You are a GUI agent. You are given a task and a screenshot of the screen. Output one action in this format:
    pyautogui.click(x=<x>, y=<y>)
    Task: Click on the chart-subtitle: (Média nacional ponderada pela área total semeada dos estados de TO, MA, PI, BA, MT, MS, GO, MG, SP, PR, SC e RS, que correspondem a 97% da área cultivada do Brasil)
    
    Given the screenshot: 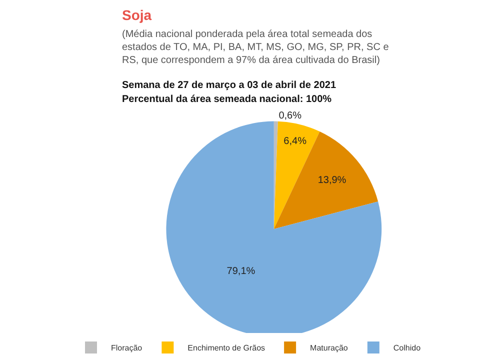 What is the action you would take?
    pyautogui.click(x=256, y=47)
    